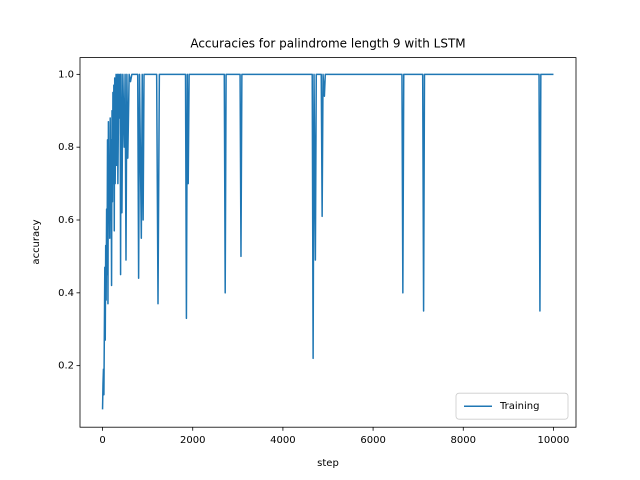  I want to click on y-tick-label: 0.6, so click(66, 220).